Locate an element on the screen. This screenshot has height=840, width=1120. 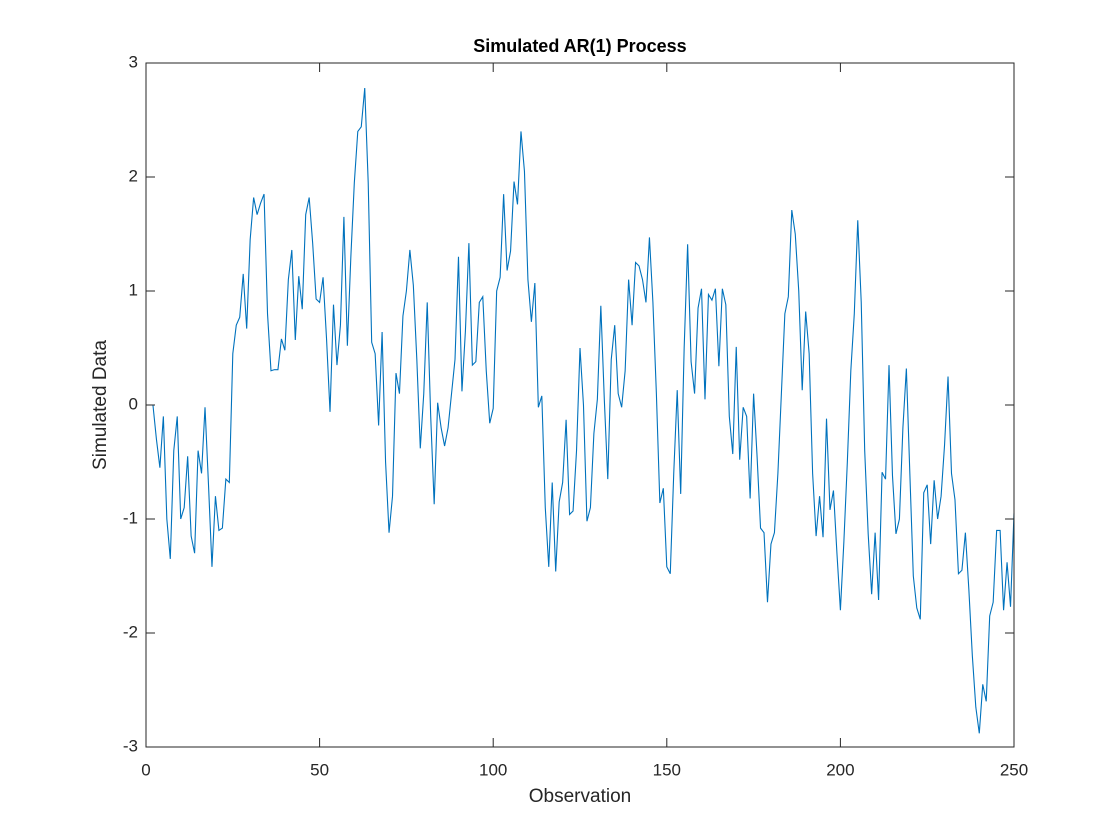
y-tick-label: -1 is located at coordinates (130, 517).